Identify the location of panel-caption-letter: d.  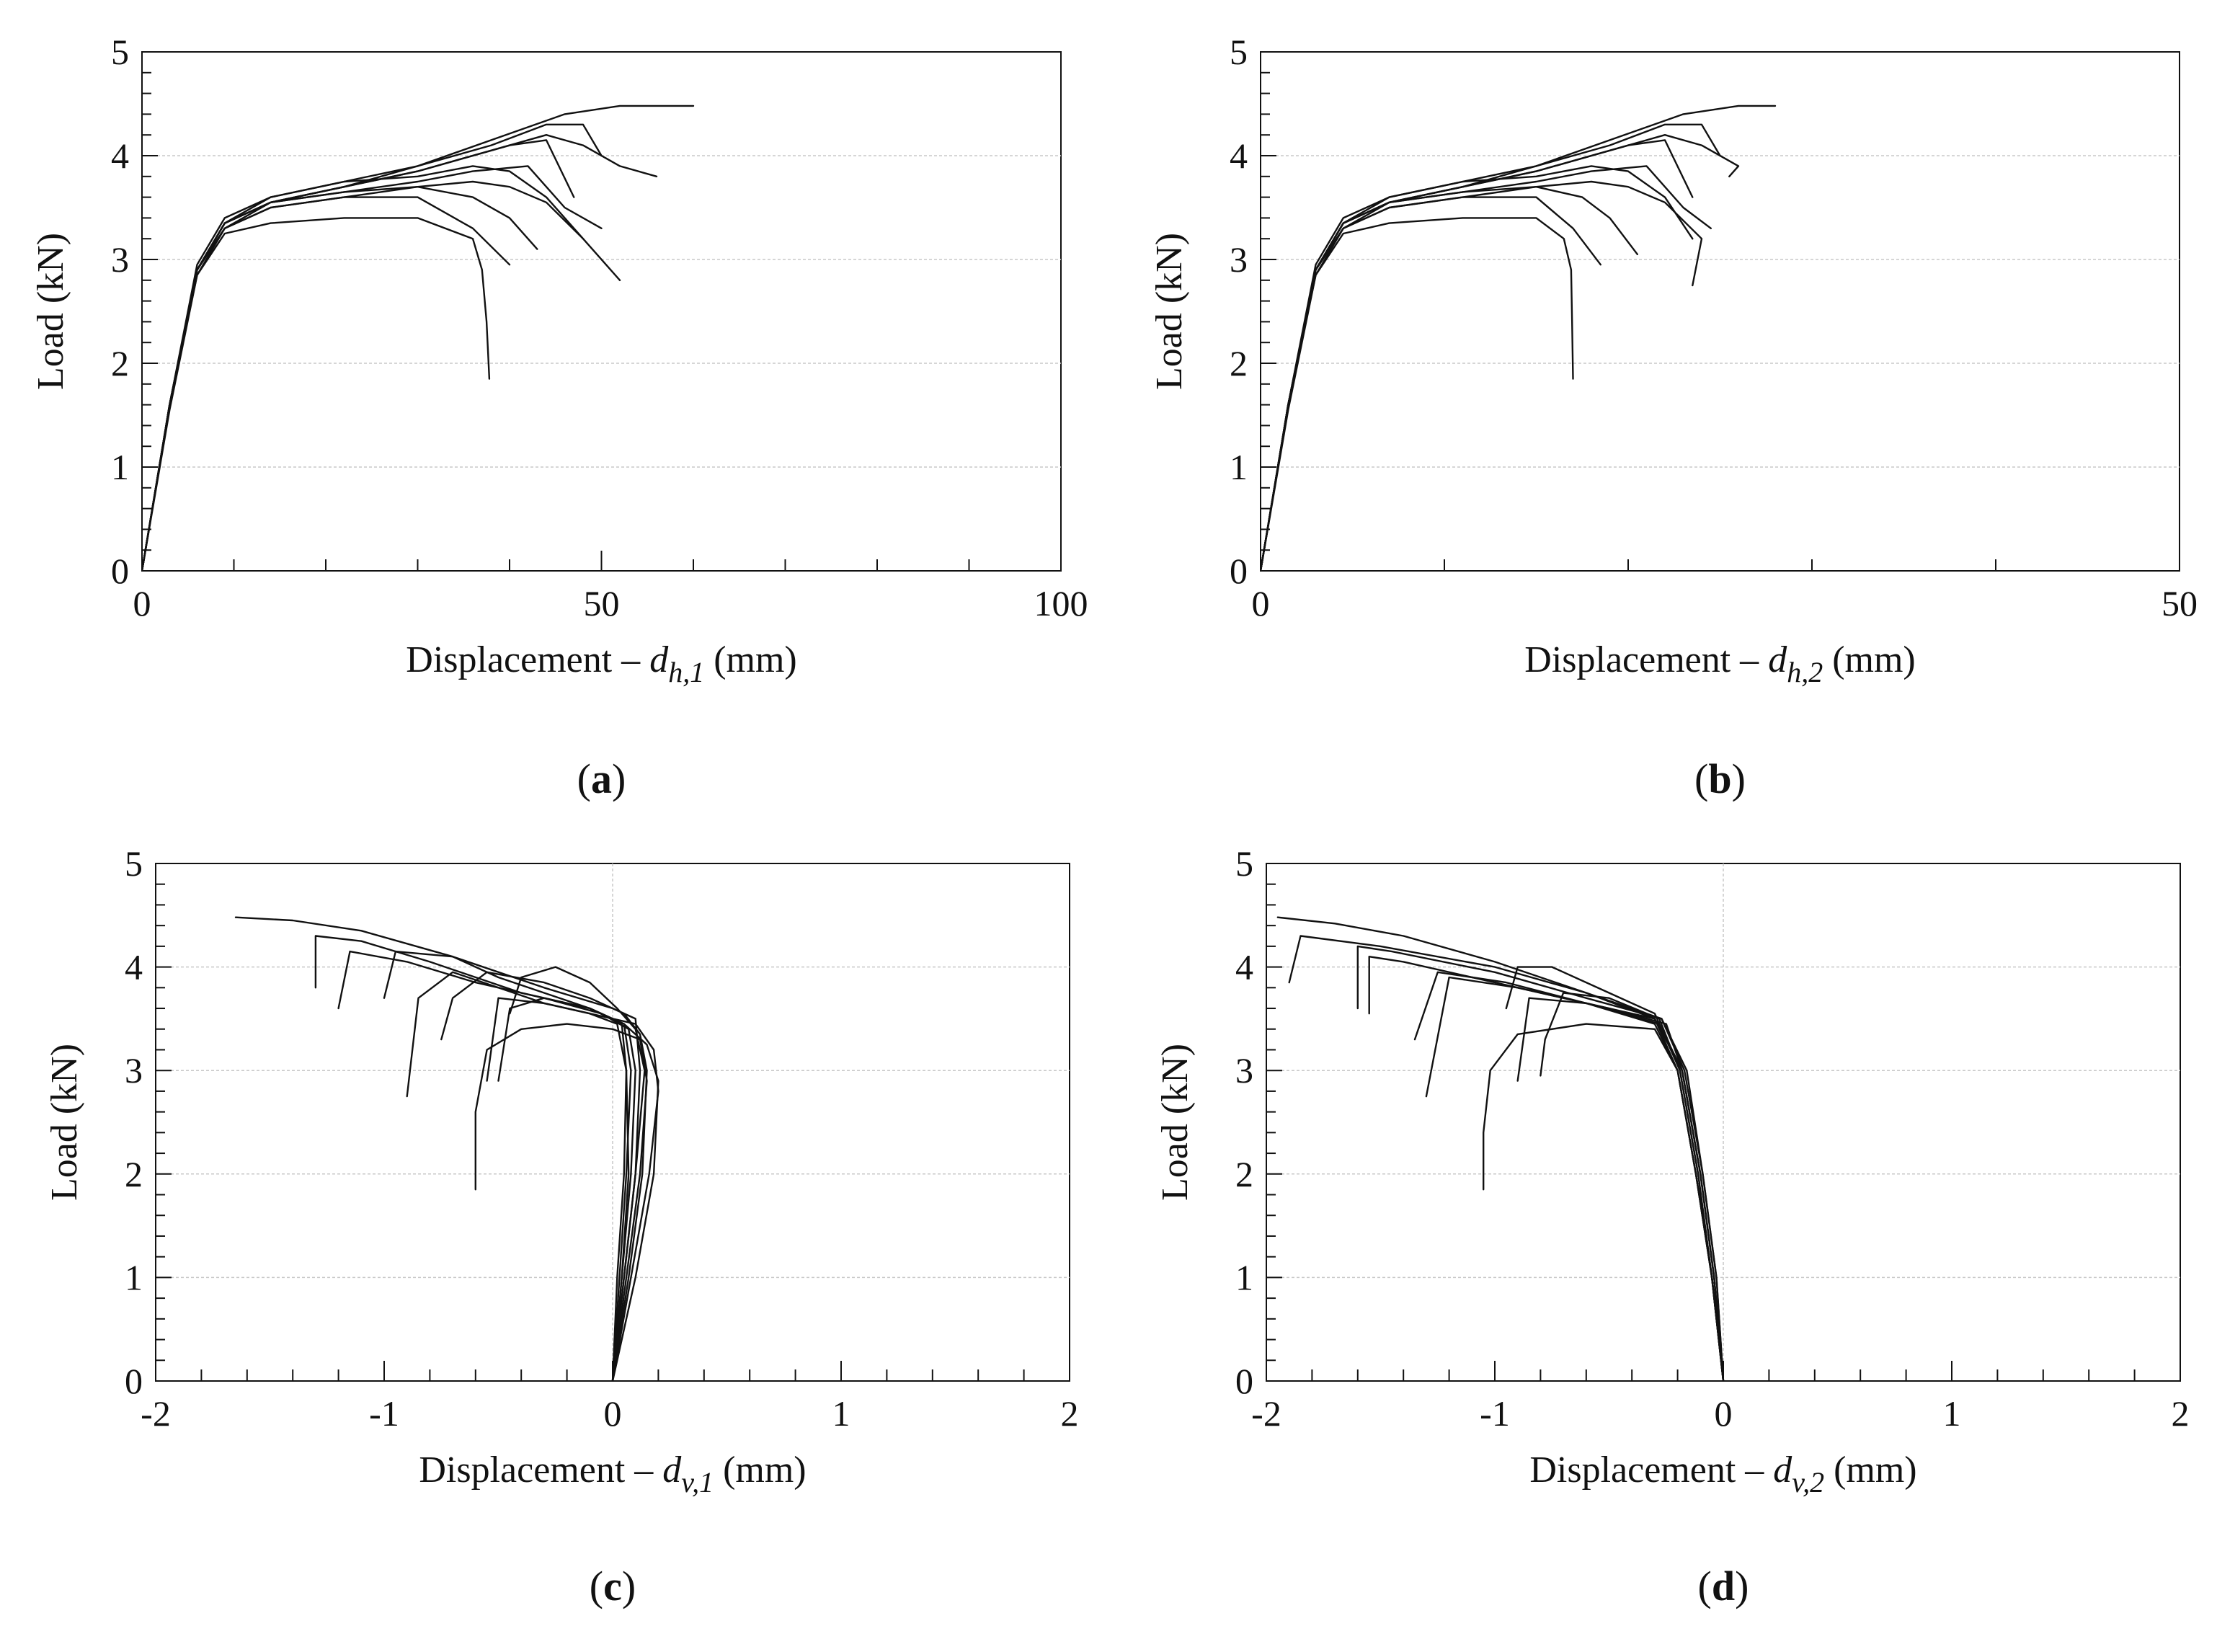
(1724, 1586).